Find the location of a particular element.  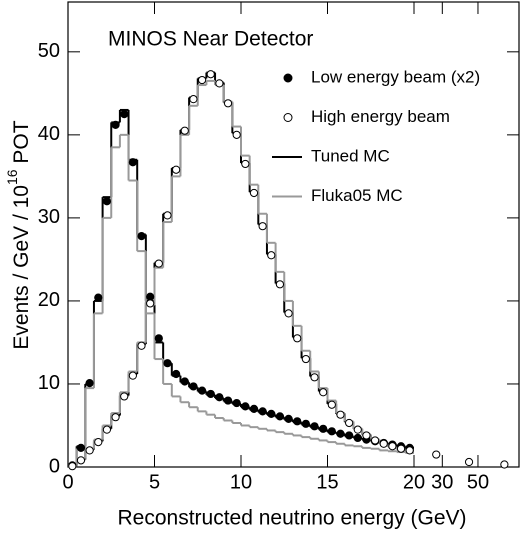

legend-label: Tuned MC is located at coordinates (350, 155).